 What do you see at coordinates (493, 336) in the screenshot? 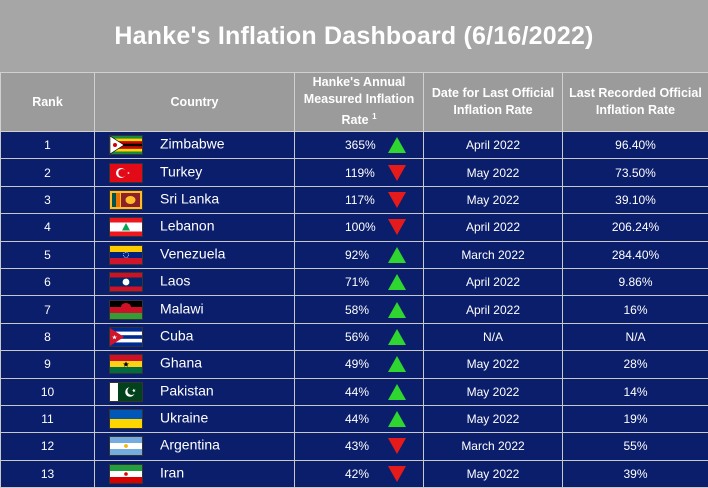
I see `official-date-cell: N/A` at bounding box center [493, 336].